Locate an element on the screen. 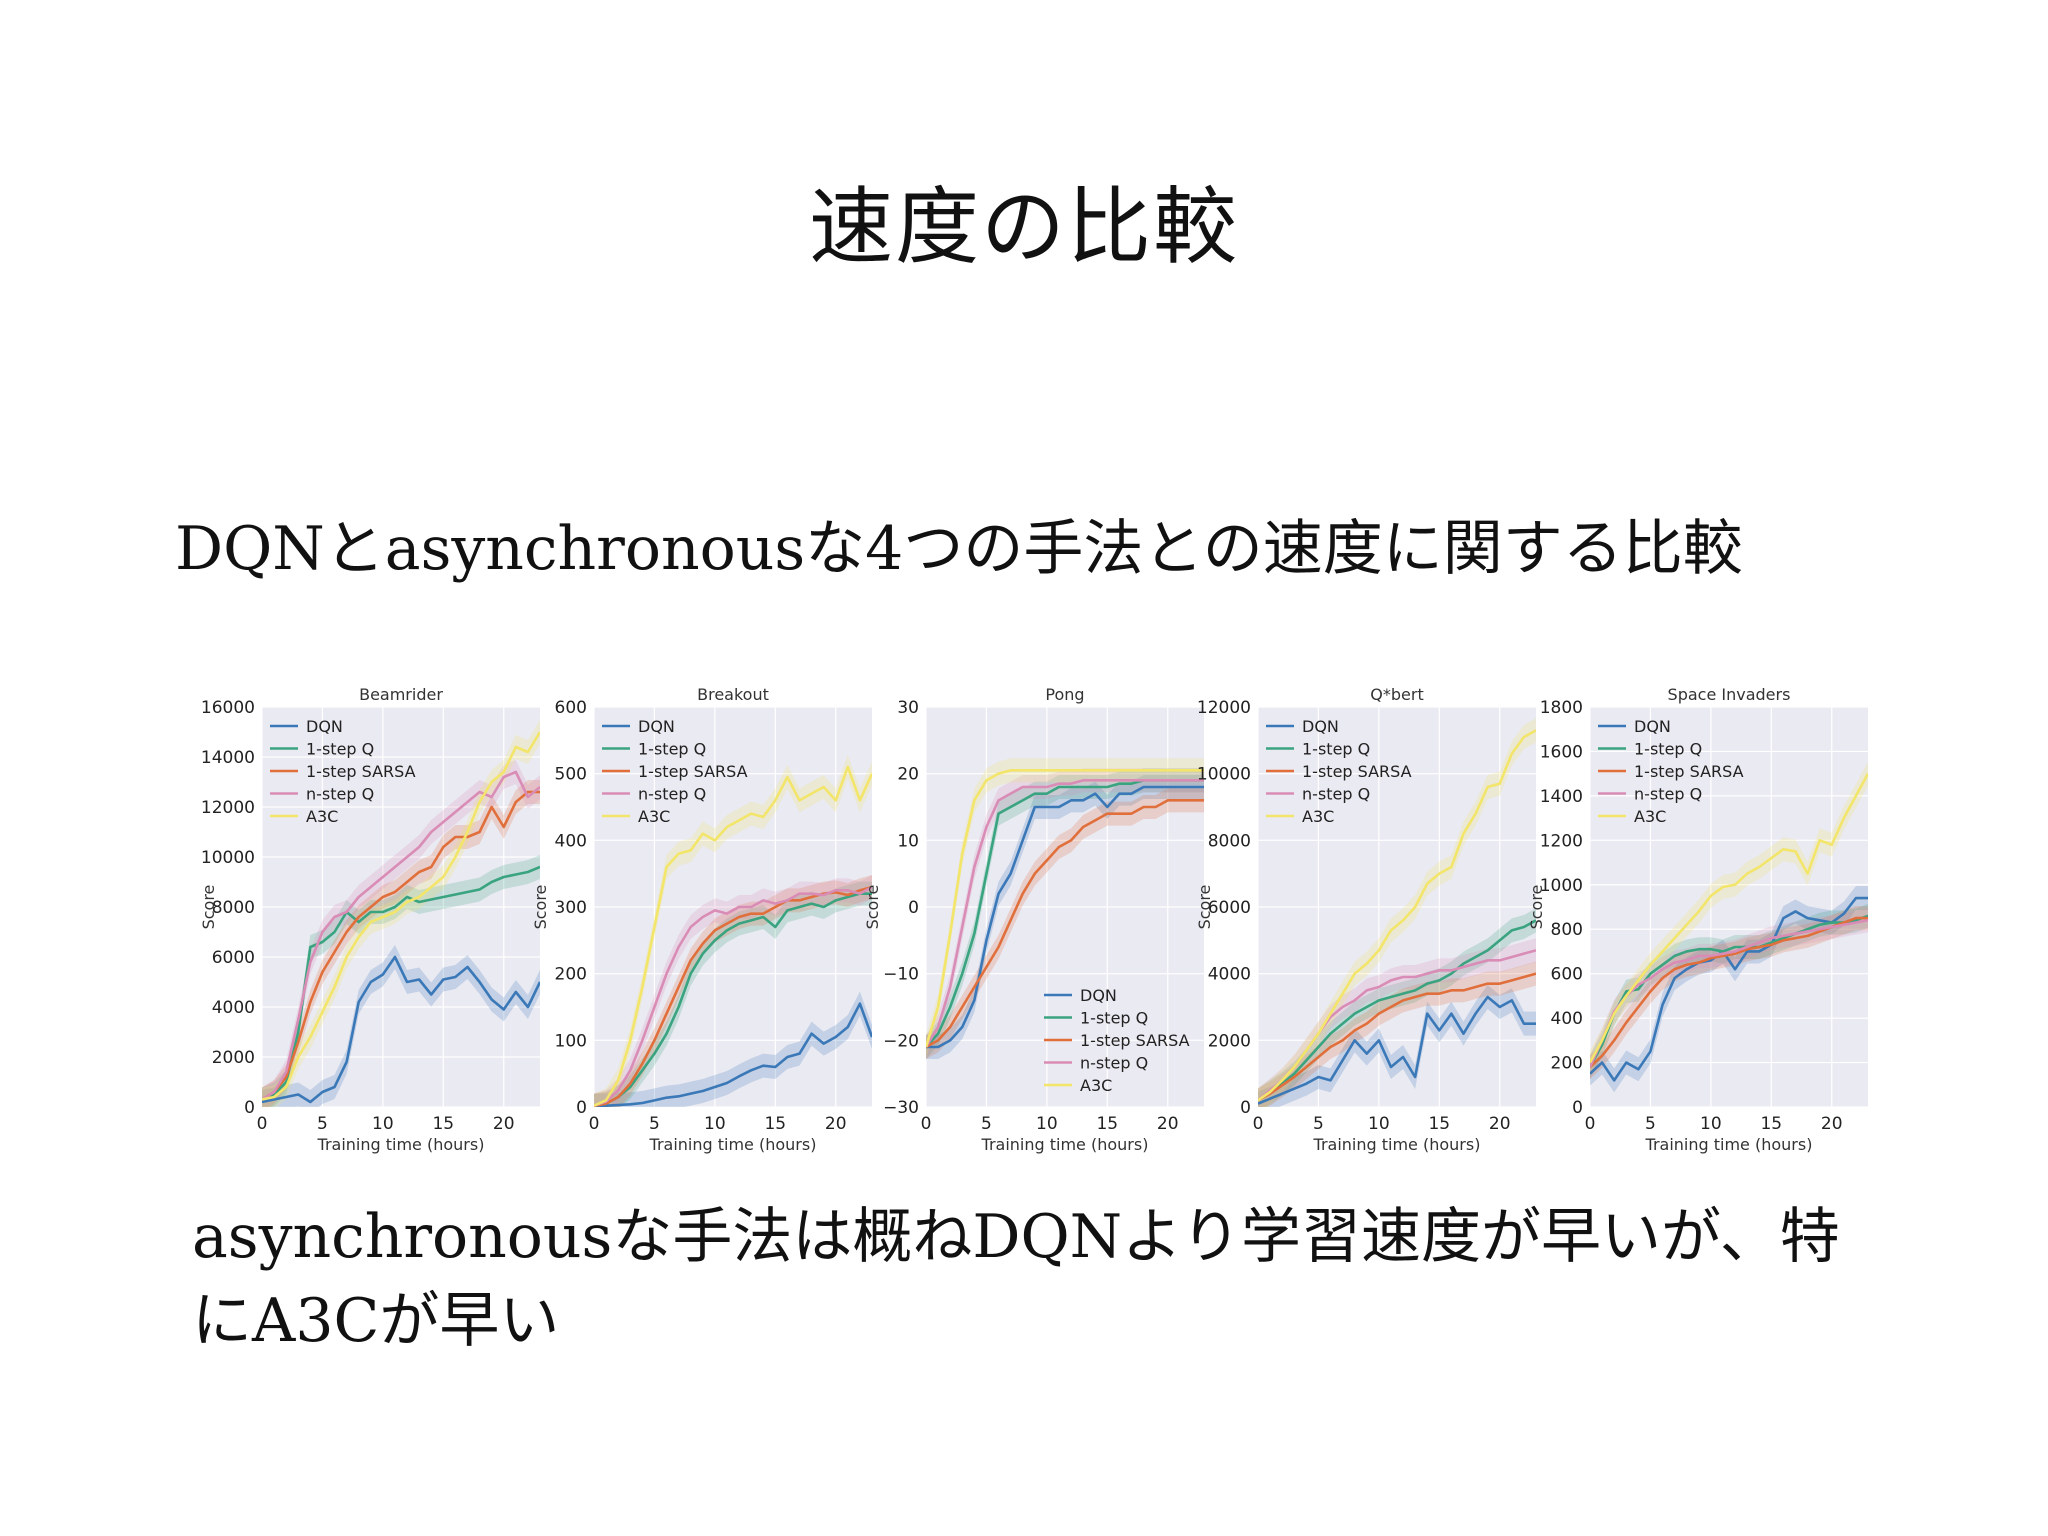 This screenshot has width=2048, height=1536. plot-area is located at coordinates (1729, 907).